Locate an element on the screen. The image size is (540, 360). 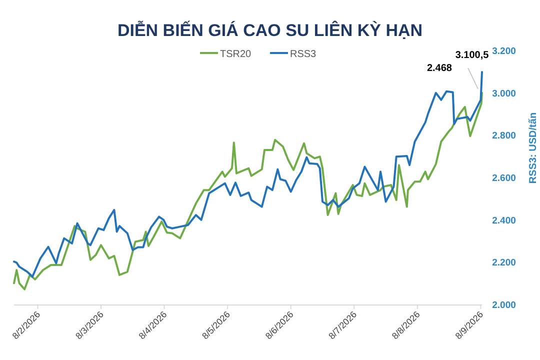
annotation: 3.100,5 is located at coordinates (472, 56).